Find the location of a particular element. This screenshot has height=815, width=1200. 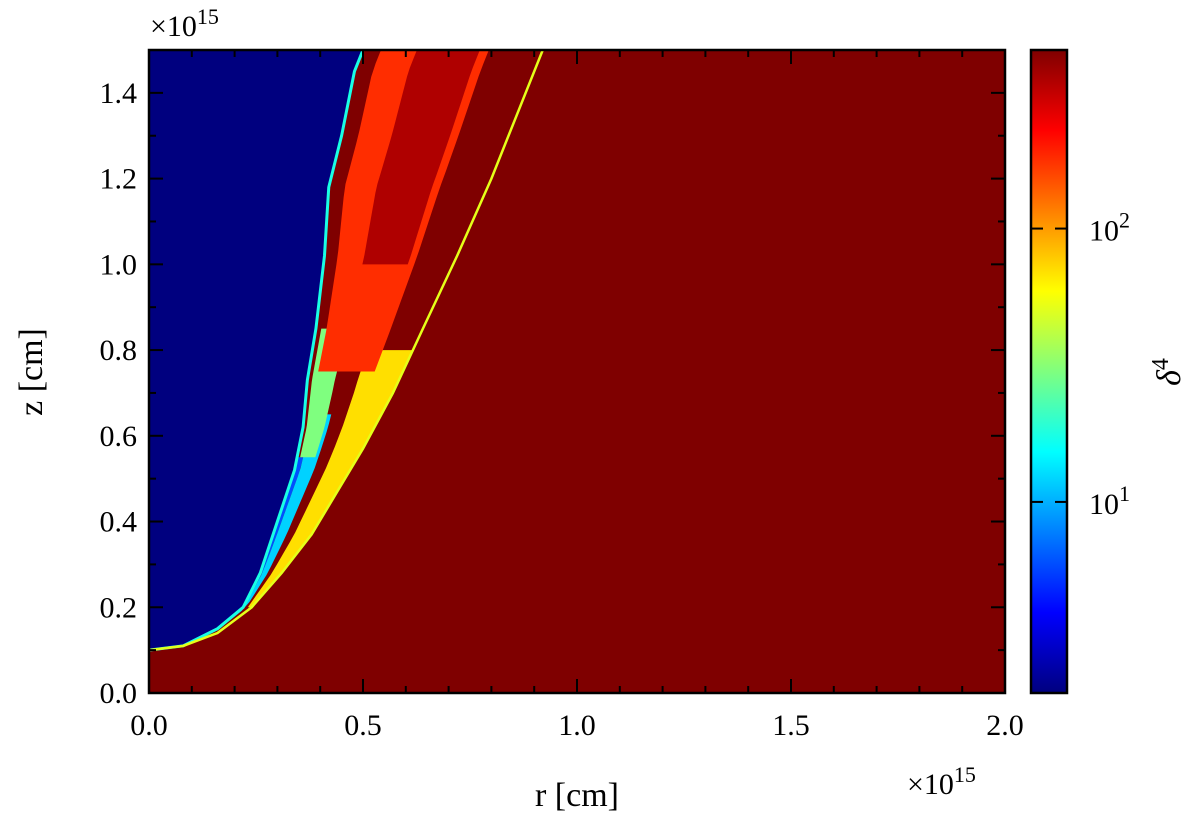

x-tick-label: 1.0 is located at coordinates (577, 725).